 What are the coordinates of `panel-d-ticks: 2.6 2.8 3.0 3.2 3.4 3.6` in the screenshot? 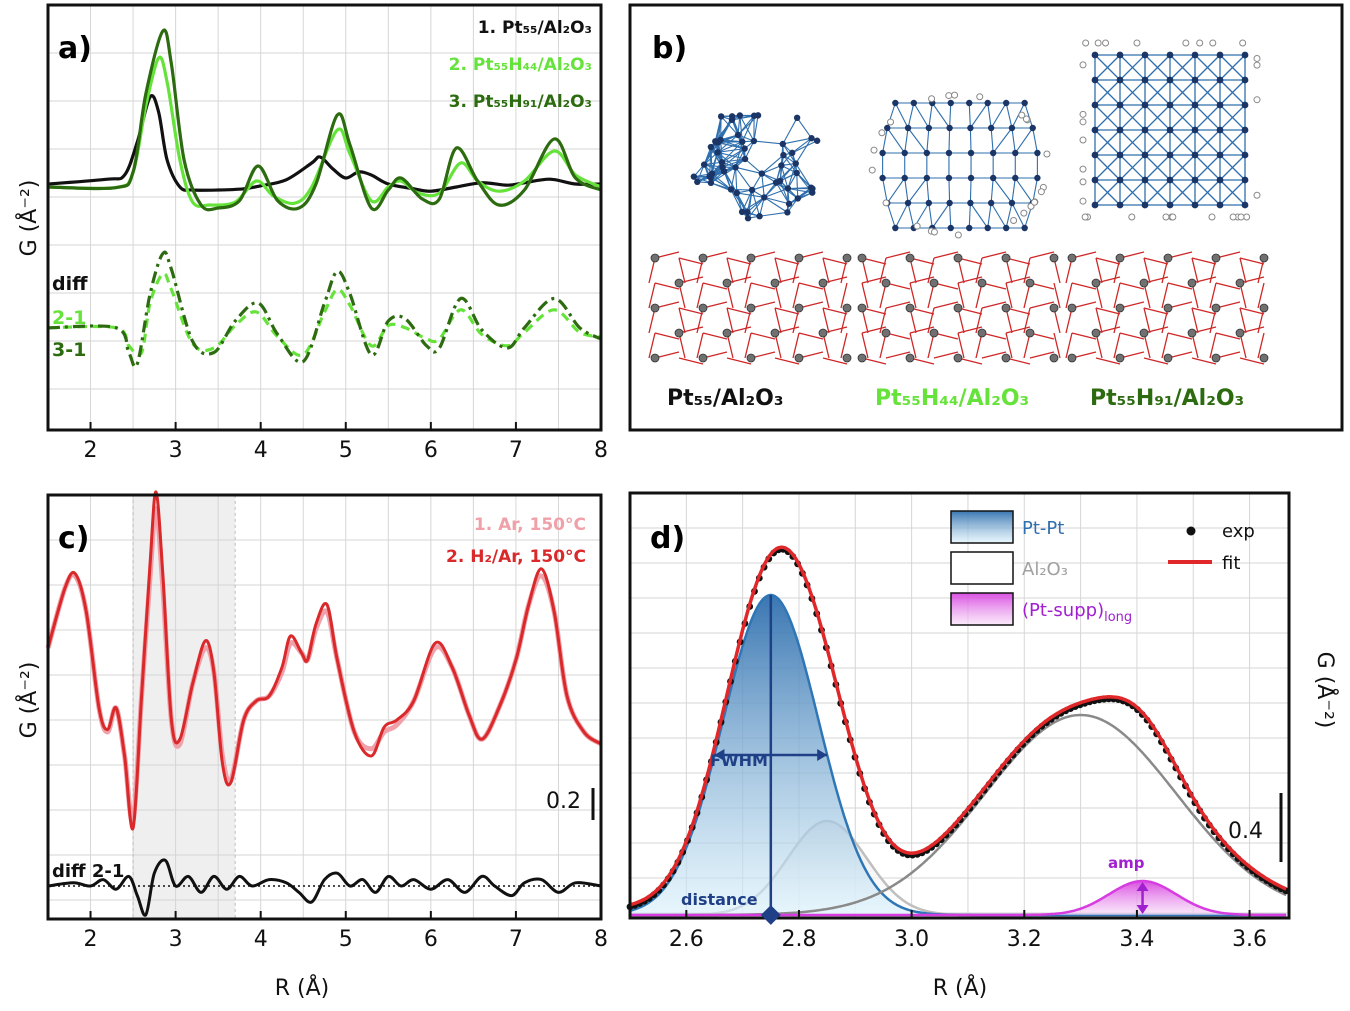 It's located at (968, 931).